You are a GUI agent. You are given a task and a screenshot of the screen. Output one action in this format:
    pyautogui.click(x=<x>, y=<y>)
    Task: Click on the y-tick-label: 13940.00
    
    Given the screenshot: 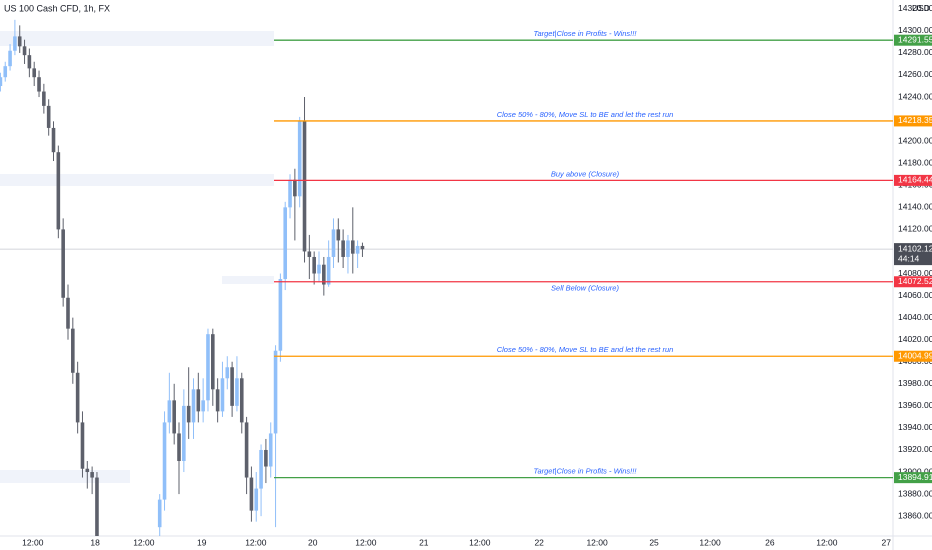 What is the action you would take?
    pyautogui.click(x=915, y=427)
    